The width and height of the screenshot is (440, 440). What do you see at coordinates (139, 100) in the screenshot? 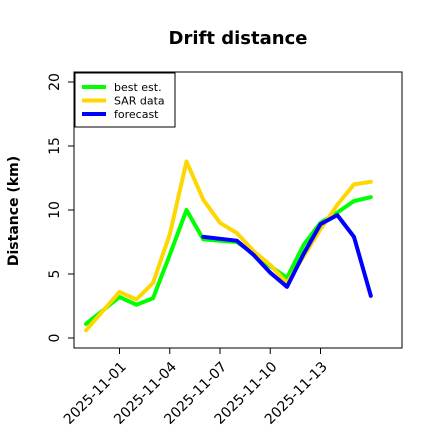
I see `legend-label: SAR data` at bounding box center [139, 100].